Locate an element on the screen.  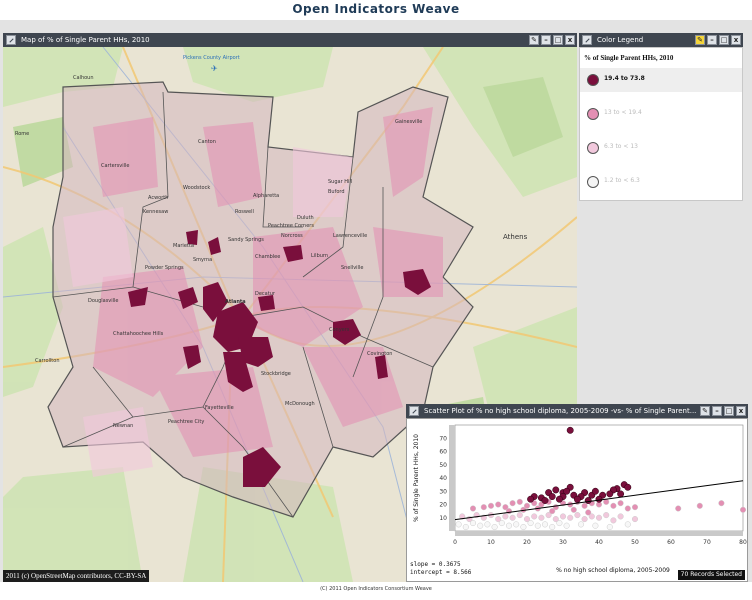
y-tick-label: 10 is located at coordinates (443, 518).